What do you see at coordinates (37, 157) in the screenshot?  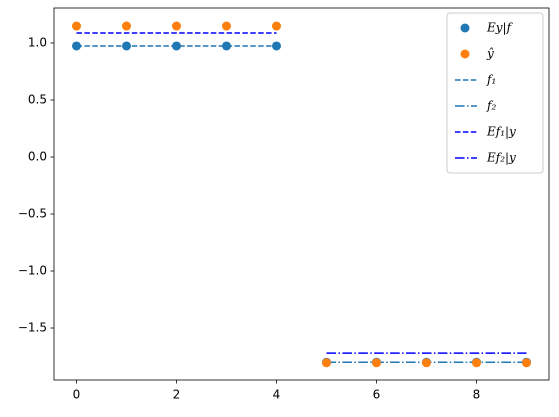 I see `y-tick-label: 0.0` at bounding box center [37, 157].